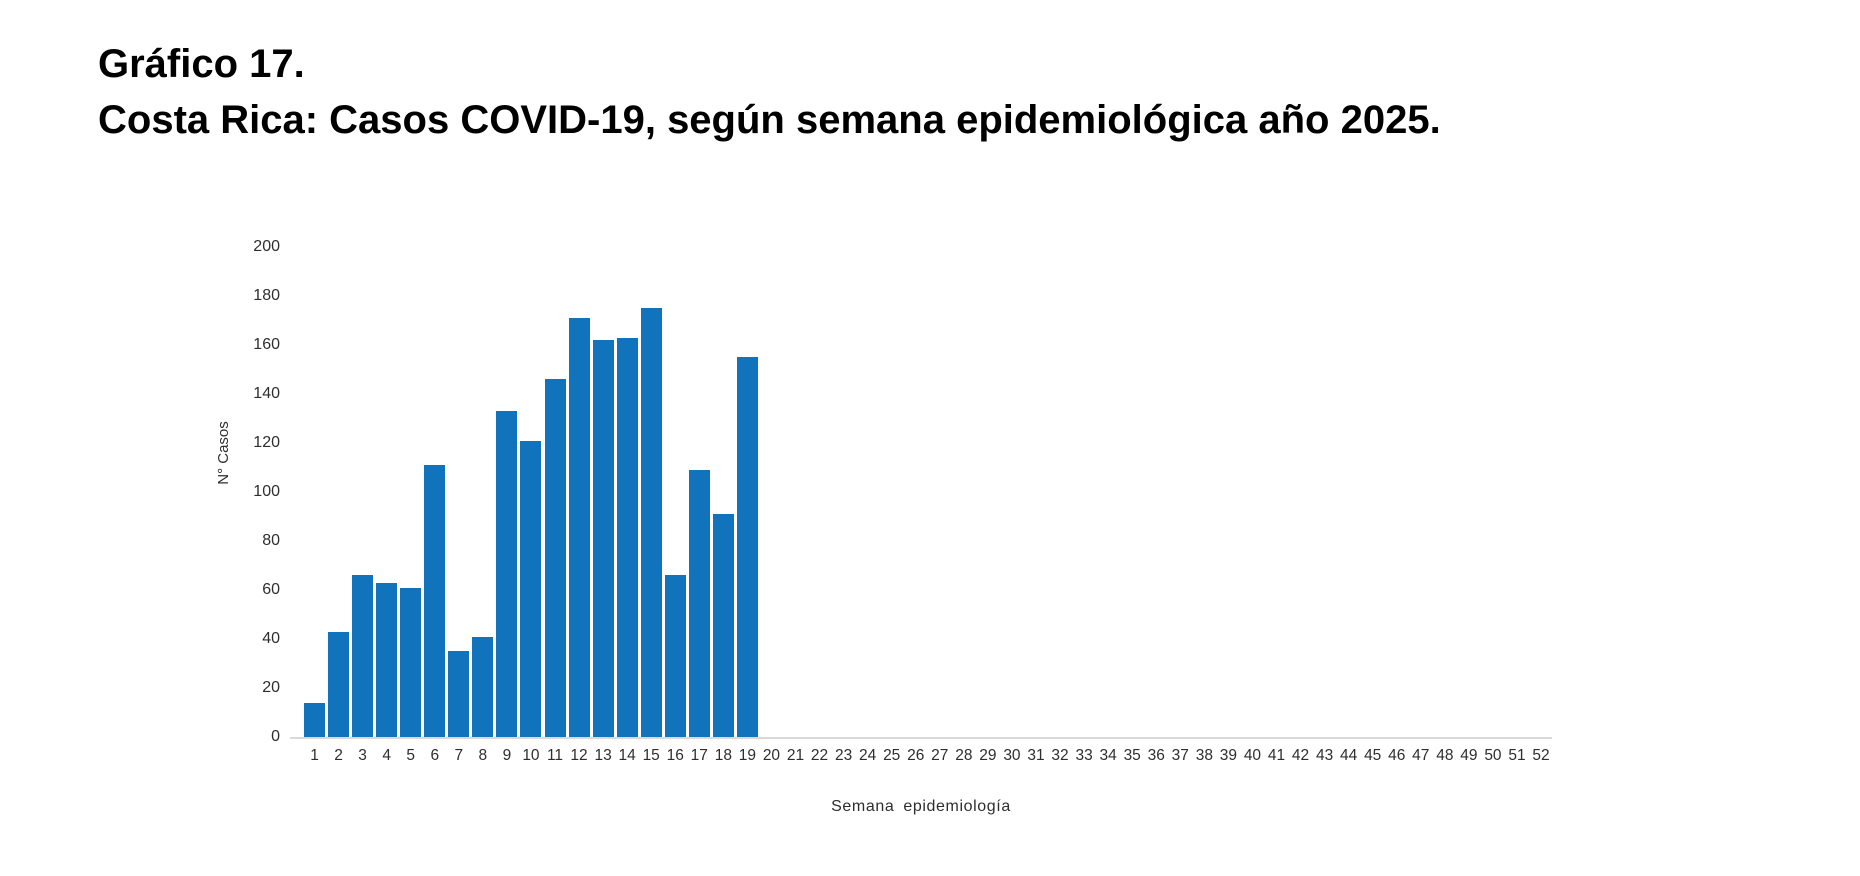  What do you see at coordinates (1060, 755) in the screenshot?
I see `x-tick-label-32: 32` at bounding box center [1060, 755].